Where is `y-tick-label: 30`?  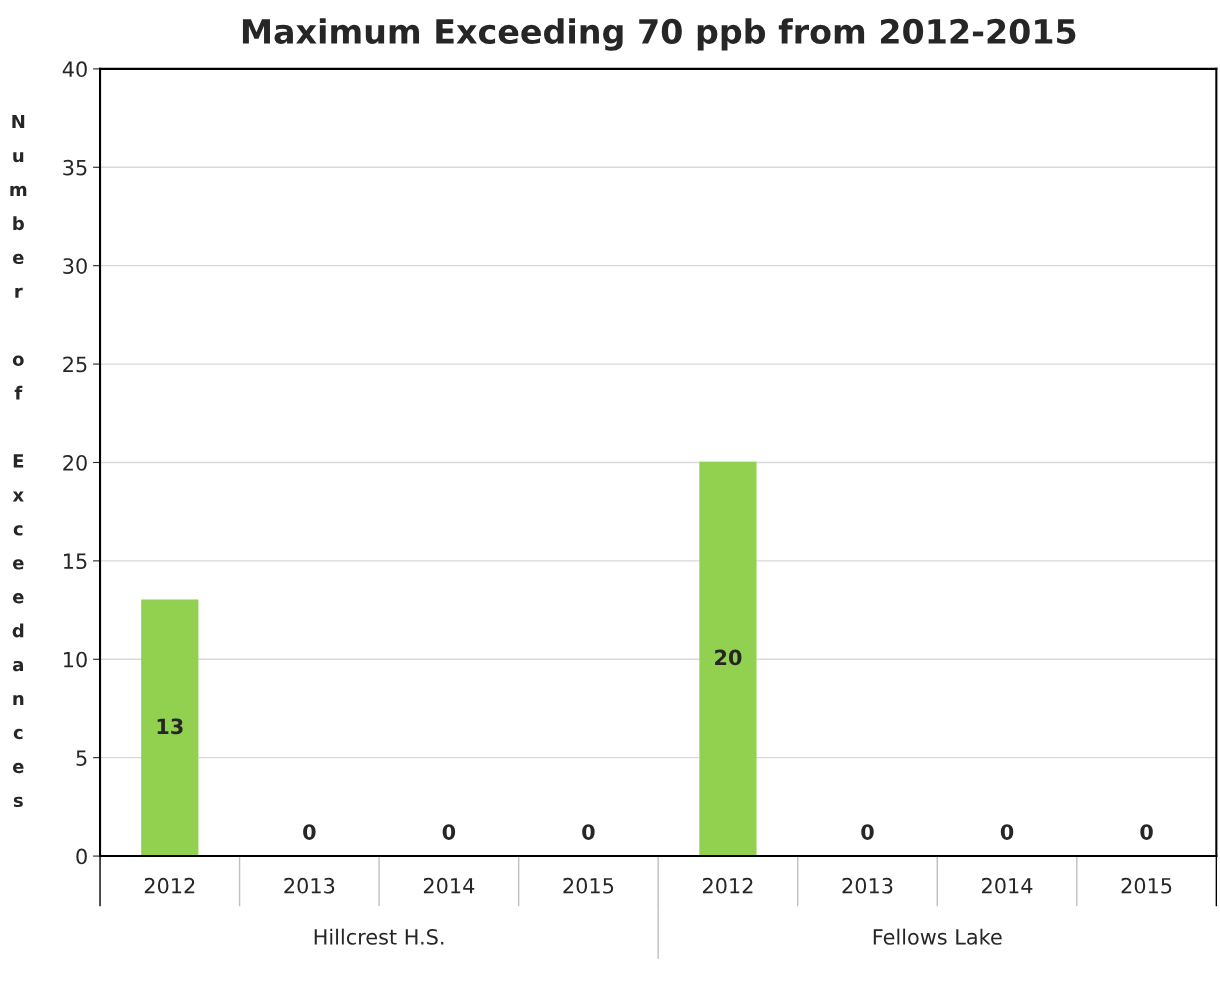
y-tick-label: 30 is located at coordinates (75, 266).